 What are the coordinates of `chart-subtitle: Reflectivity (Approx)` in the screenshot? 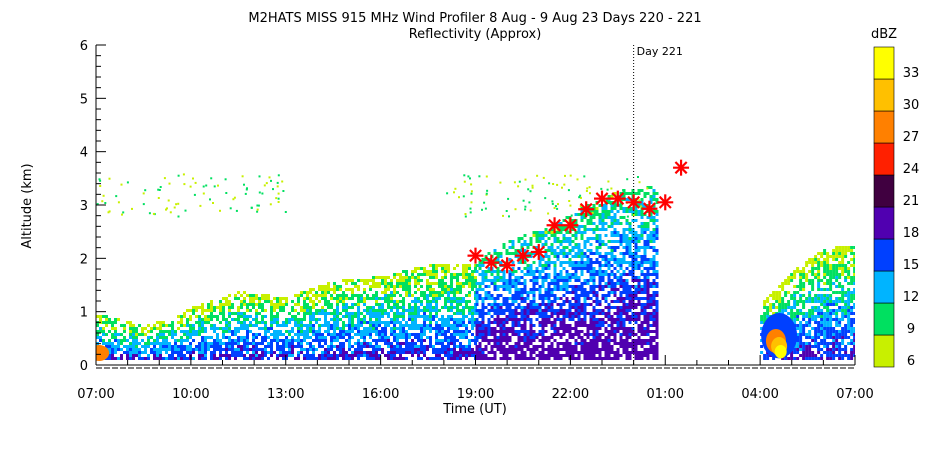 It's located at (475, 34).